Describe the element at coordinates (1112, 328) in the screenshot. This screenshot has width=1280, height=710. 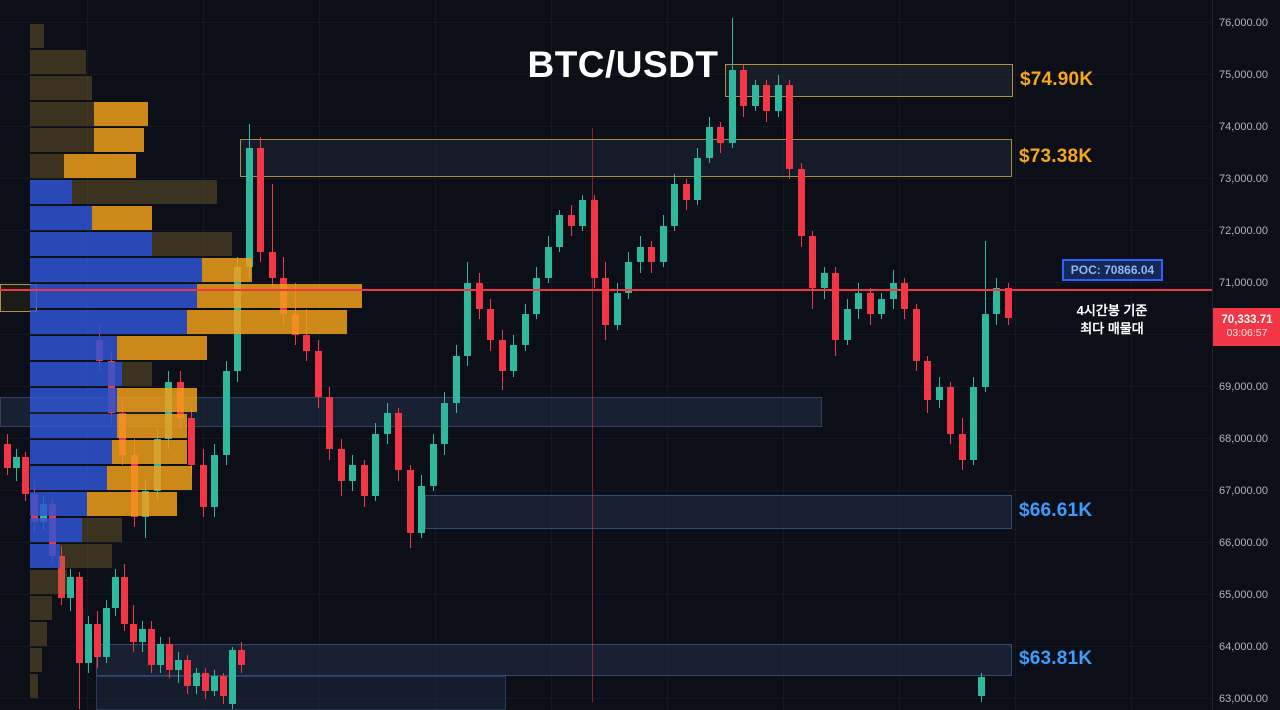
I see `poc-annotation-line2: 최다 매물대` at that location.